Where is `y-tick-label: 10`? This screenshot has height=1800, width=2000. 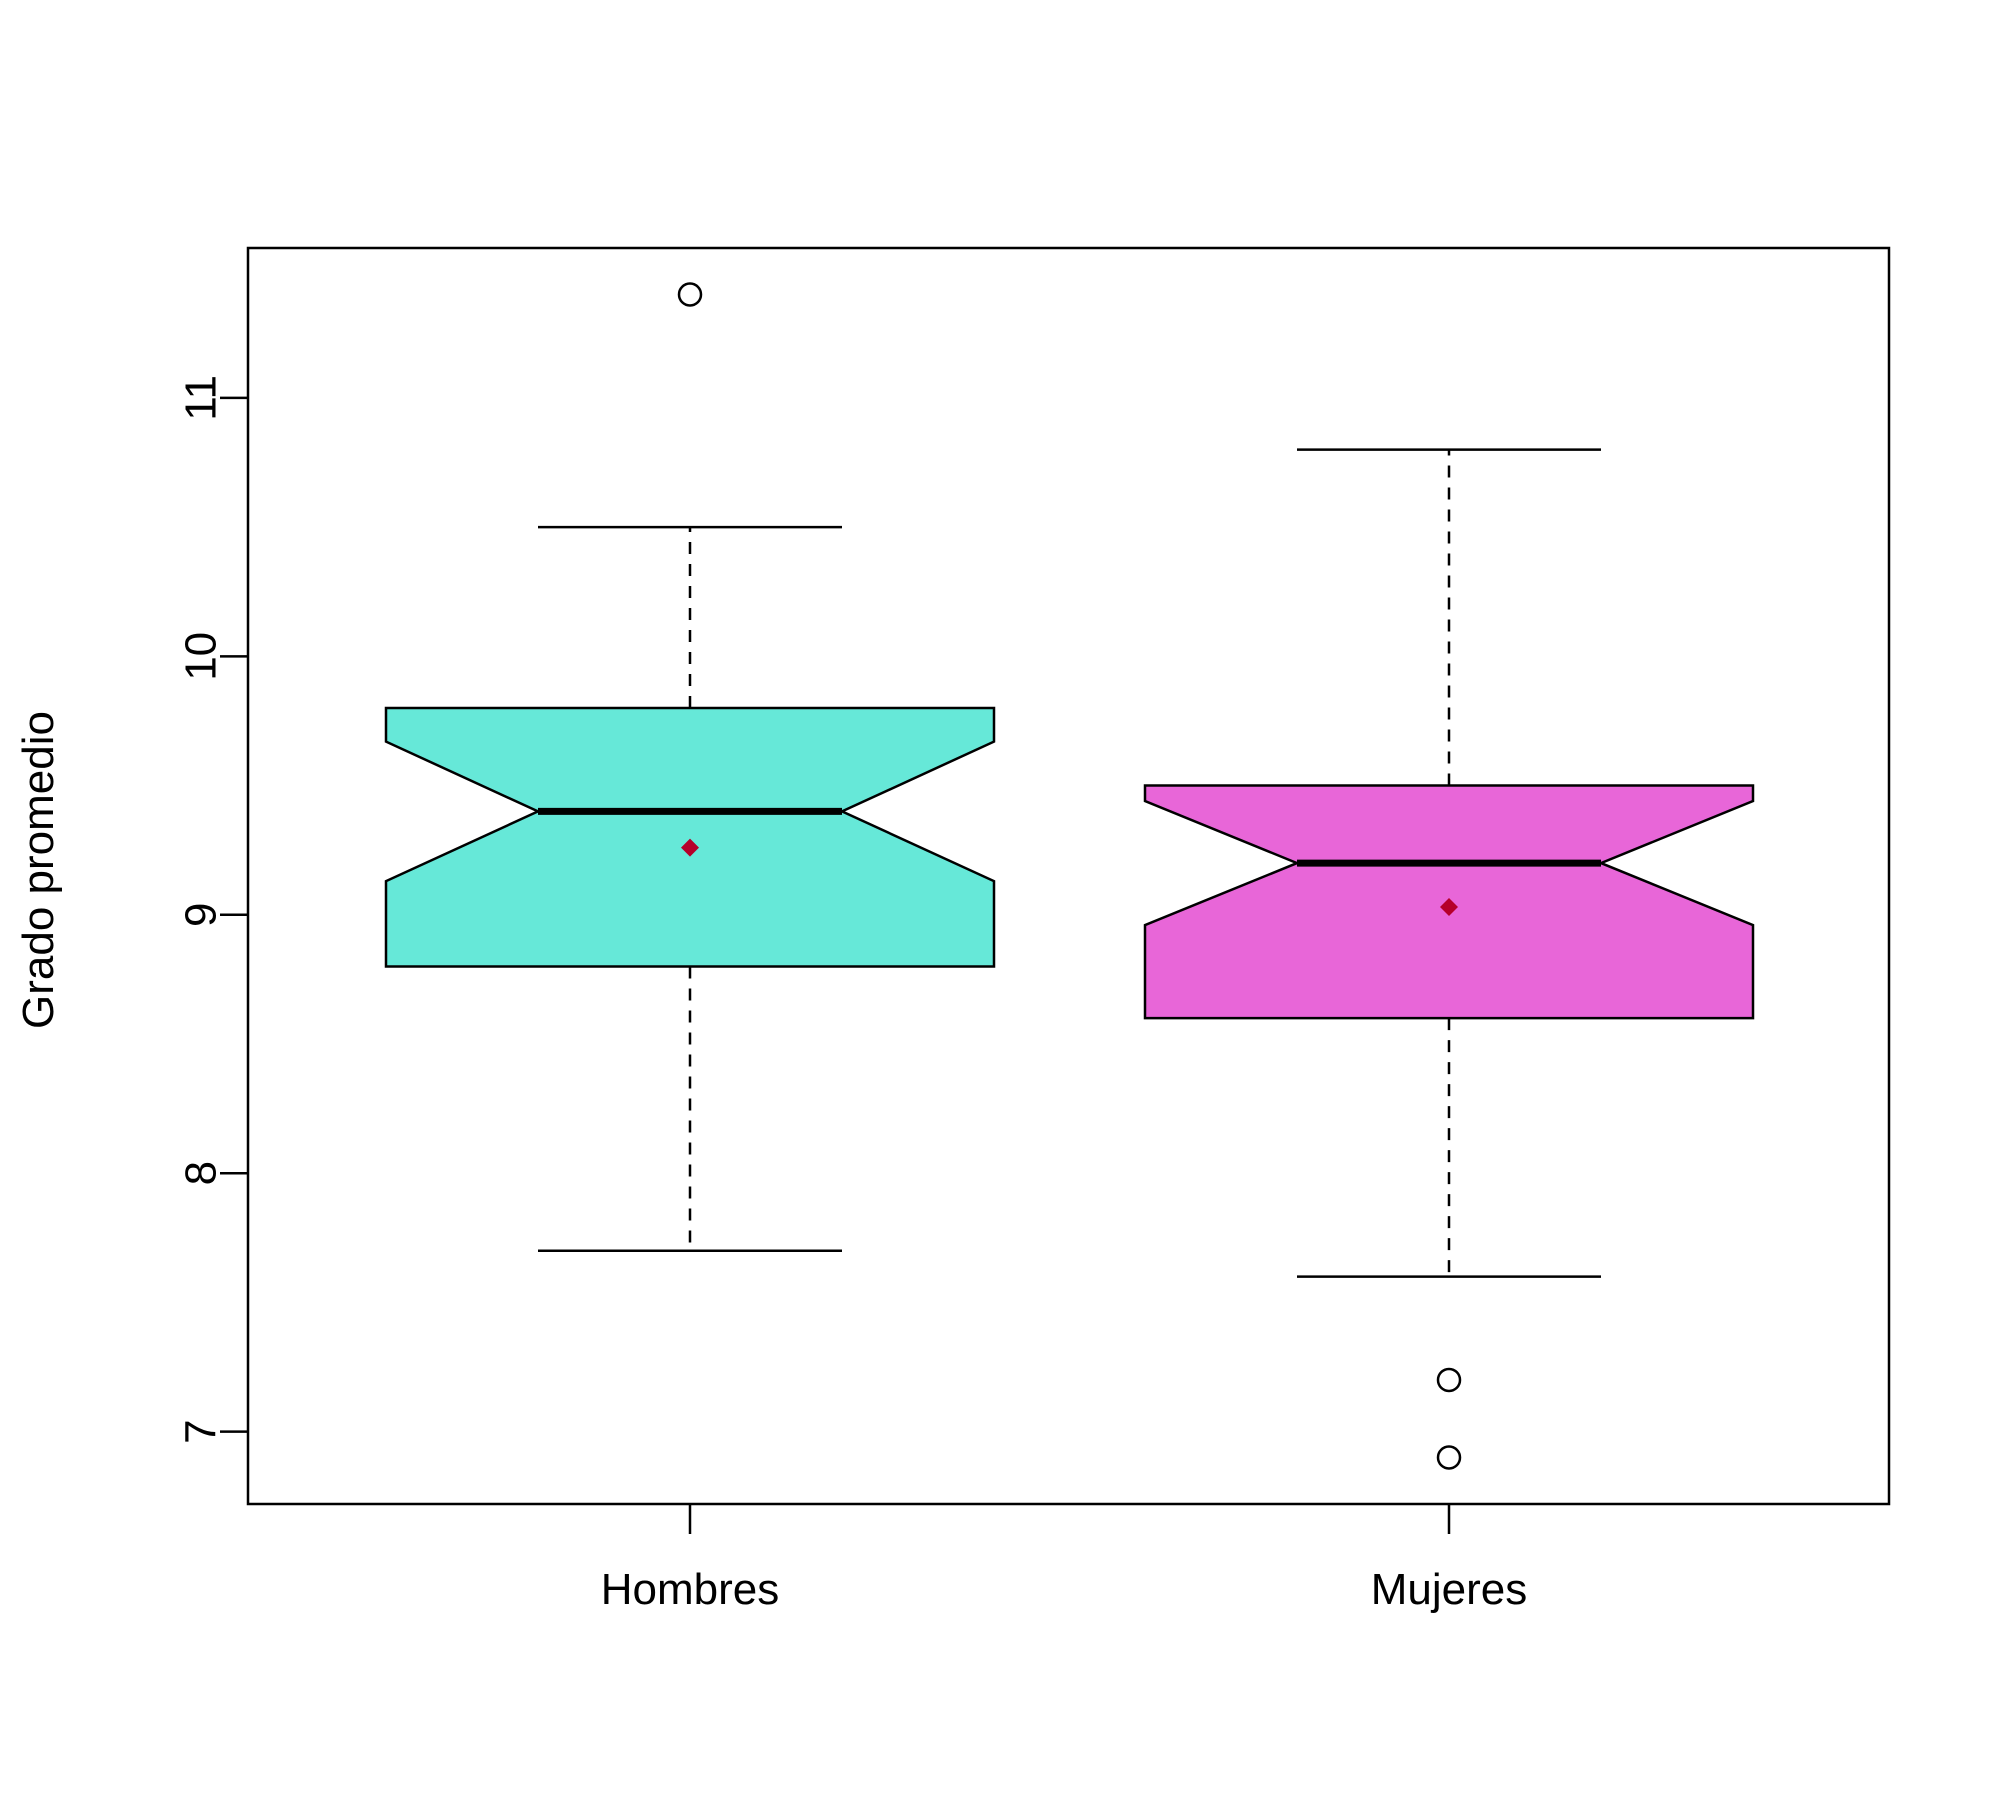
y-tick-label: 10 is located at coordinates (200, 656).